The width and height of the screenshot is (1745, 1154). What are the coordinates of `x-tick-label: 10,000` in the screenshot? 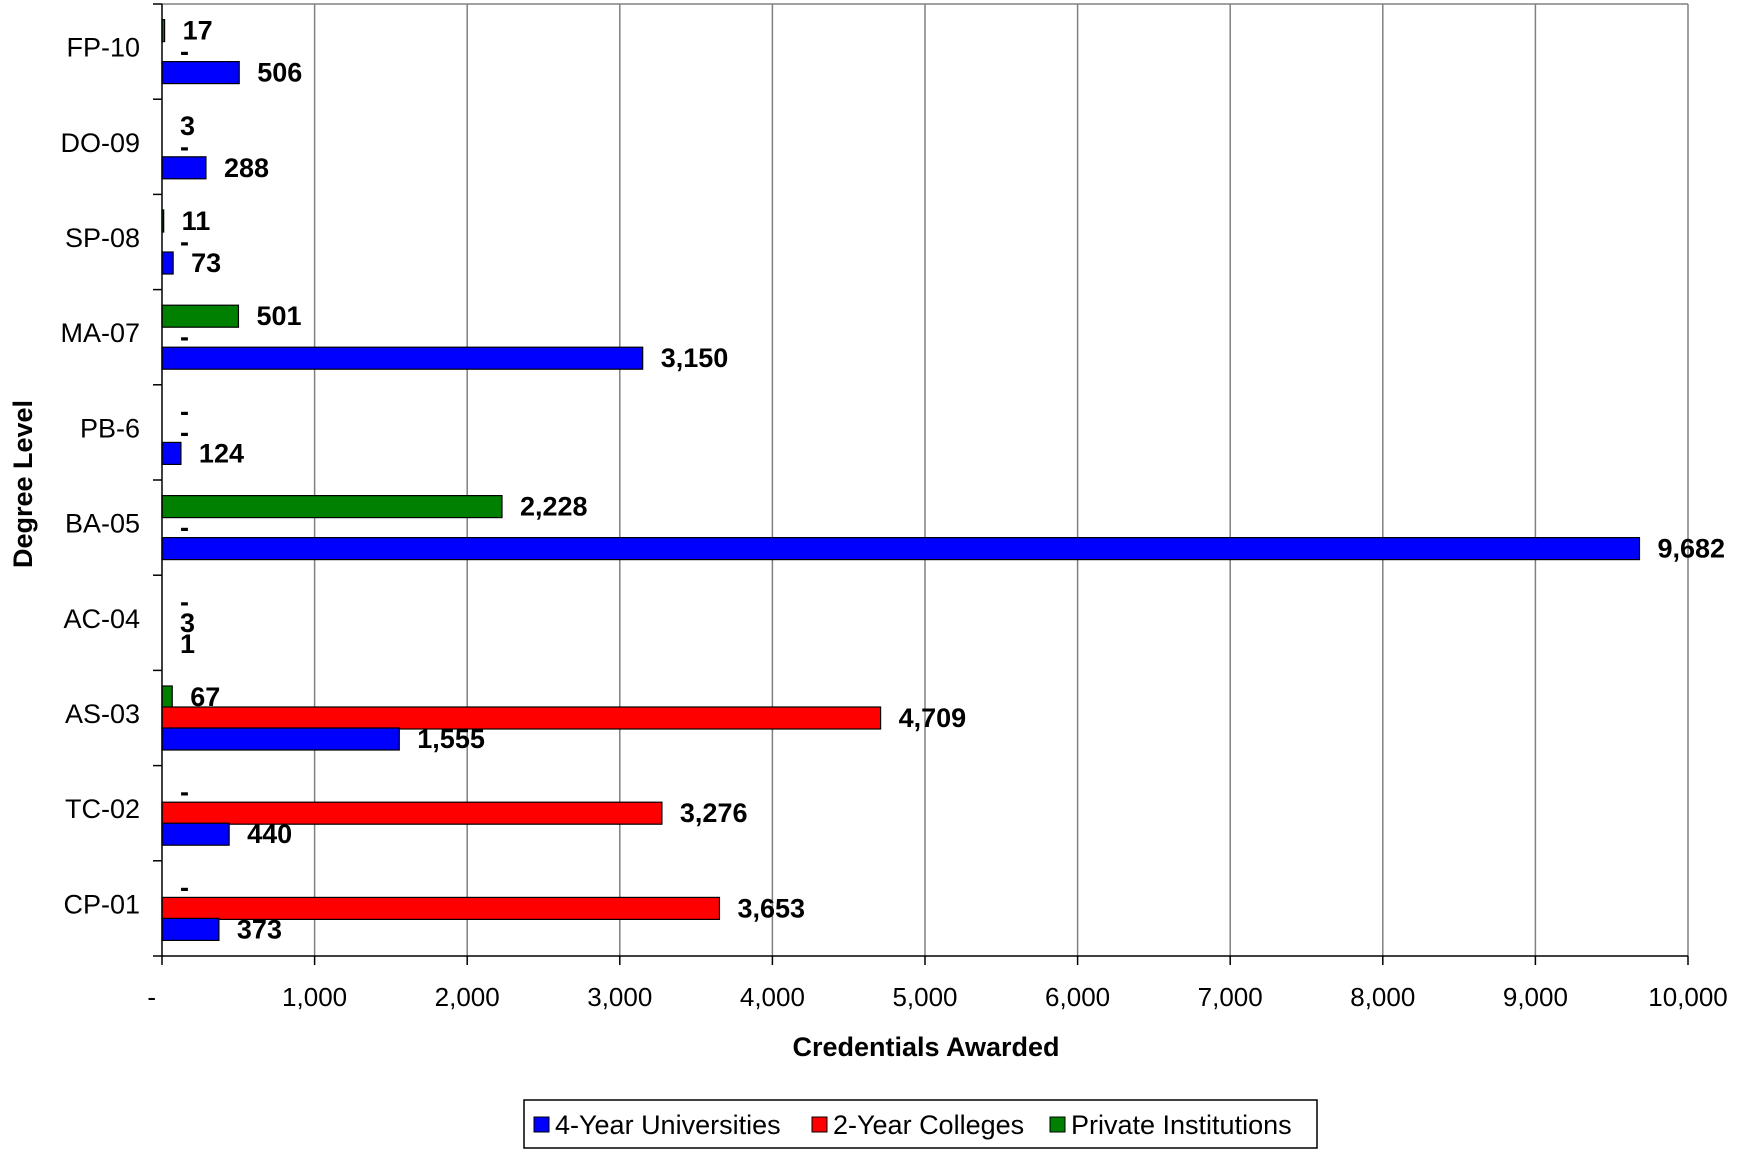 It's located at (1688, 997).